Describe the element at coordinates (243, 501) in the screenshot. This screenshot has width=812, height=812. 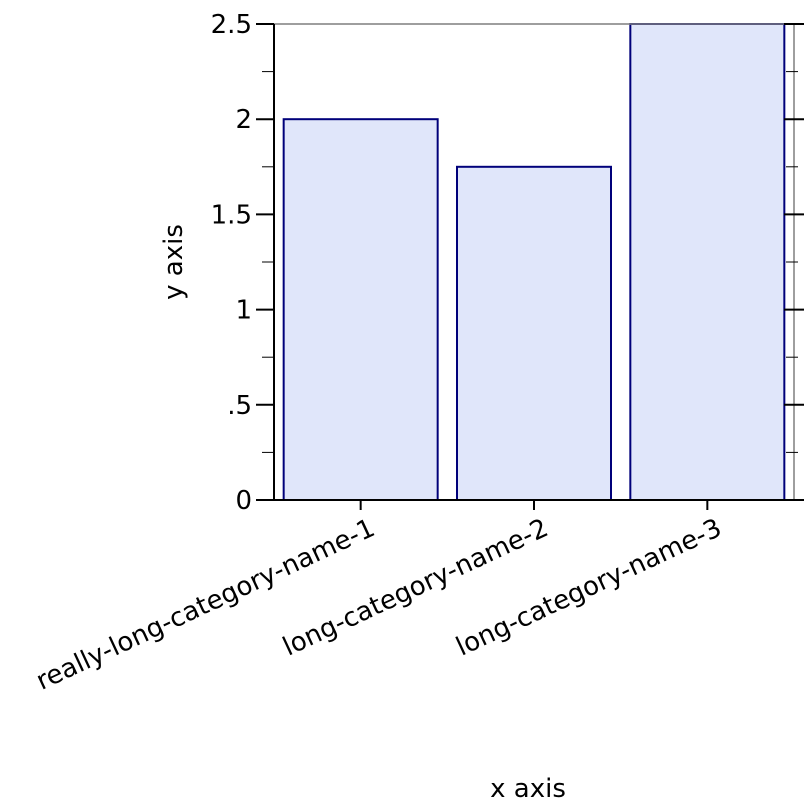
I see `y-tick-label: 0` at that location.